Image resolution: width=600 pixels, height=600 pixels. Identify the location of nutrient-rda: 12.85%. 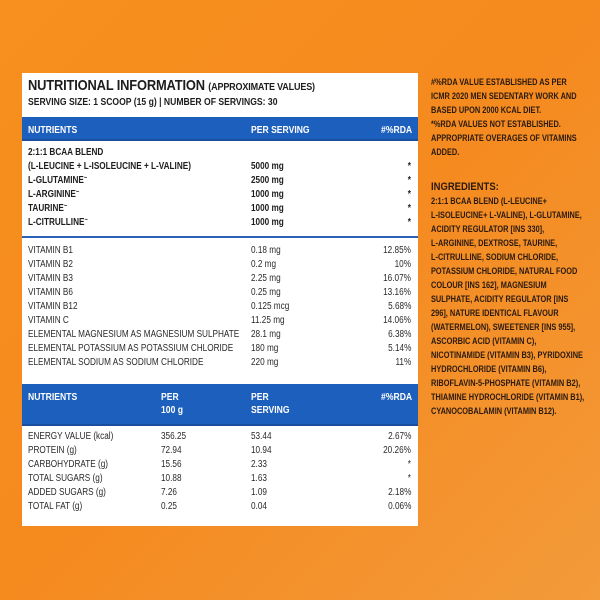
(397, 250).